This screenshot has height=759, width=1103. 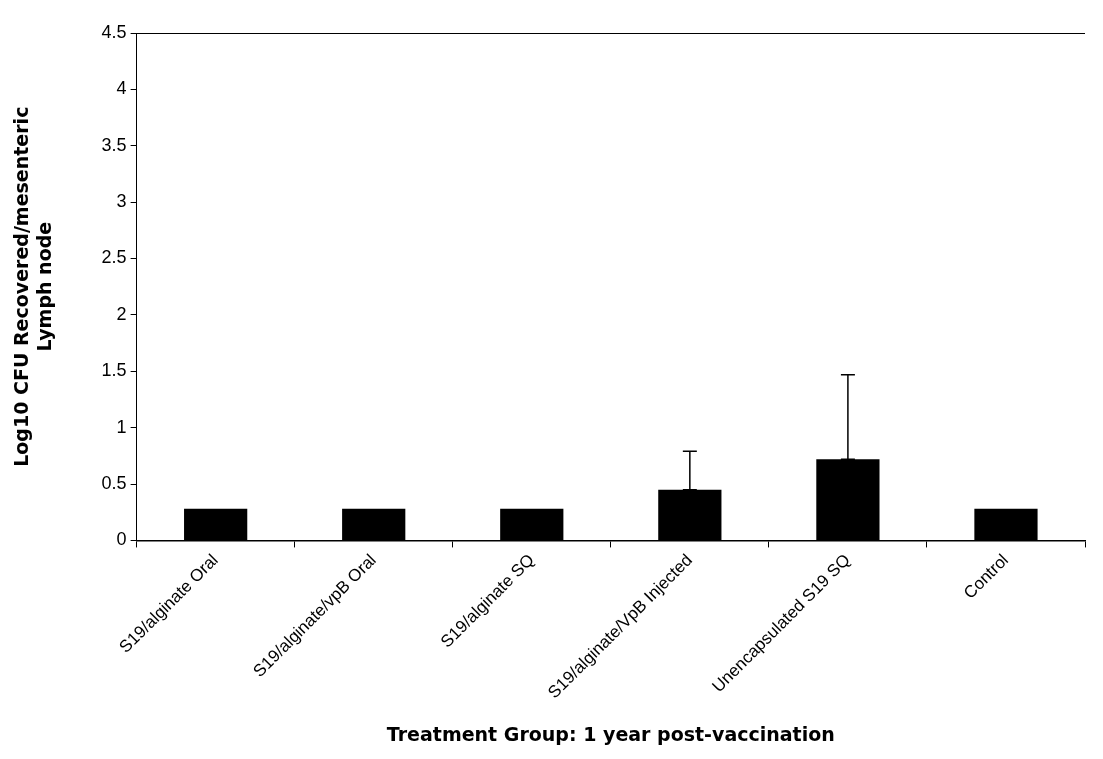 What do you see at coordinates (114, 144) in the screenshot?
I see `y-tick-label: 3.5` at bounding box center [114, 144].